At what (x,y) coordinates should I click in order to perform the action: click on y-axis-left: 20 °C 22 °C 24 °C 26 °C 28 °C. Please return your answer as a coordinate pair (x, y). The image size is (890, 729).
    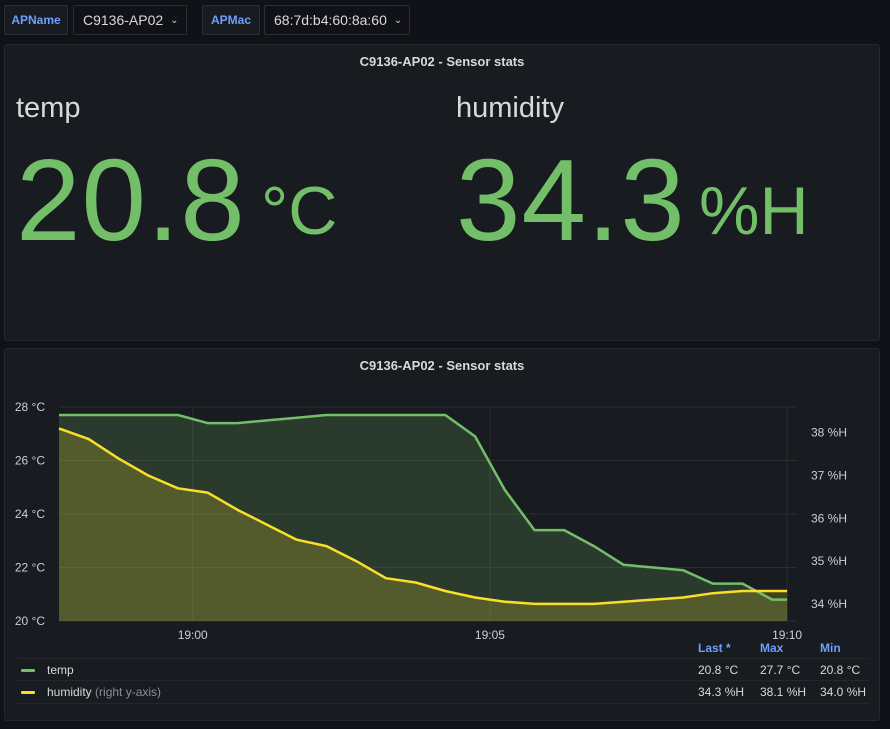
    Looking at the image, I should click on (30, 514).